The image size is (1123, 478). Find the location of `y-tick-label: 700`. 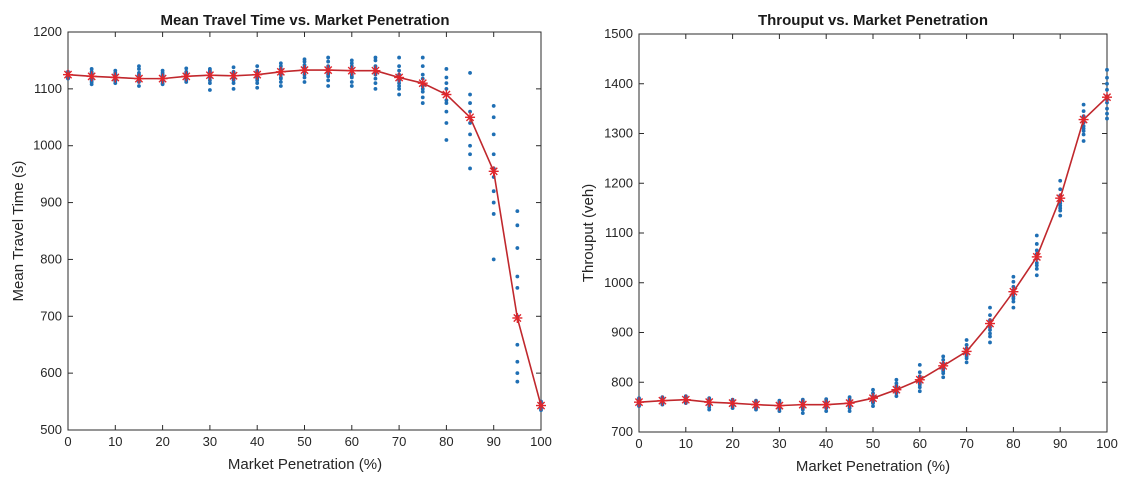

y-tick-label: 700 is located at coordinates (622, 431).